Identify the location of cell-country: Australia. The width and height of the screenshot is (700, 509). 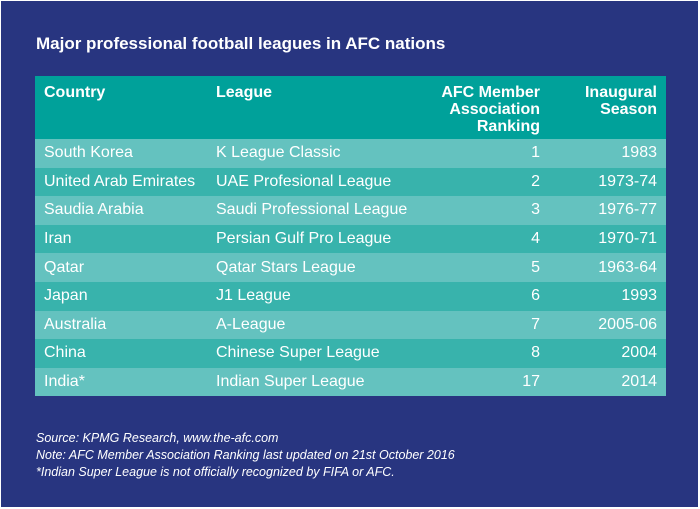
(75, 324).